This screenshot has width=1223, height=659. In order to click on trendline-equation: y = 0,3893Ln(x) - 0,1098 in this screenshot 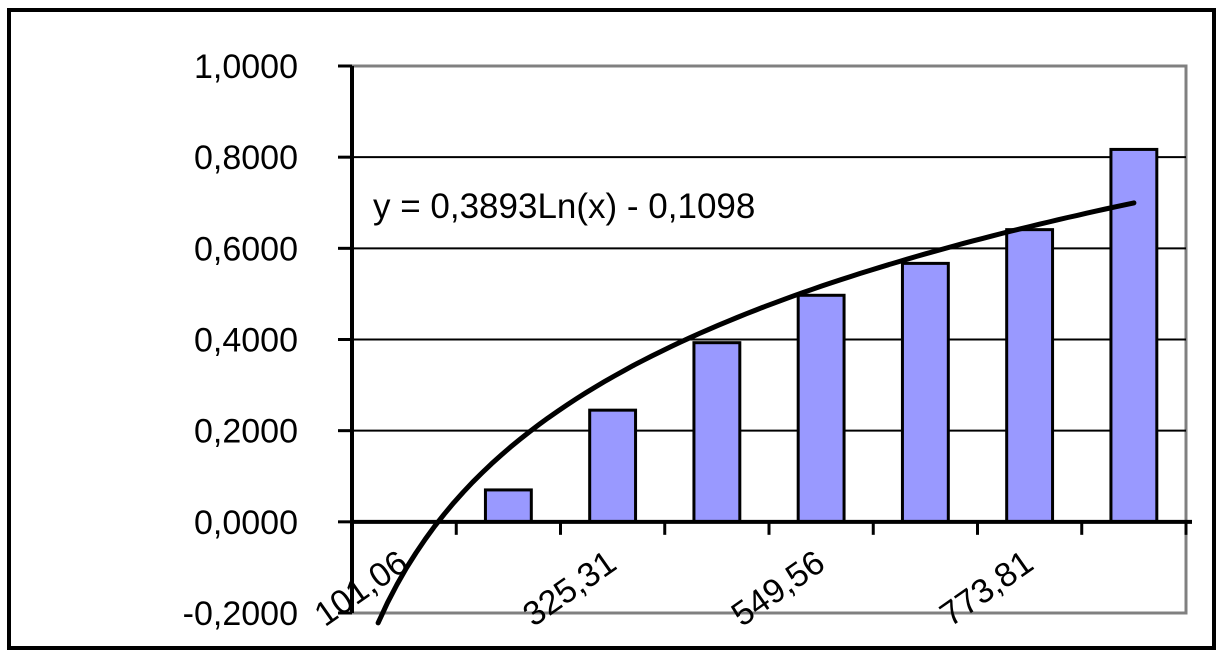, I will do `click(564, 206)`.